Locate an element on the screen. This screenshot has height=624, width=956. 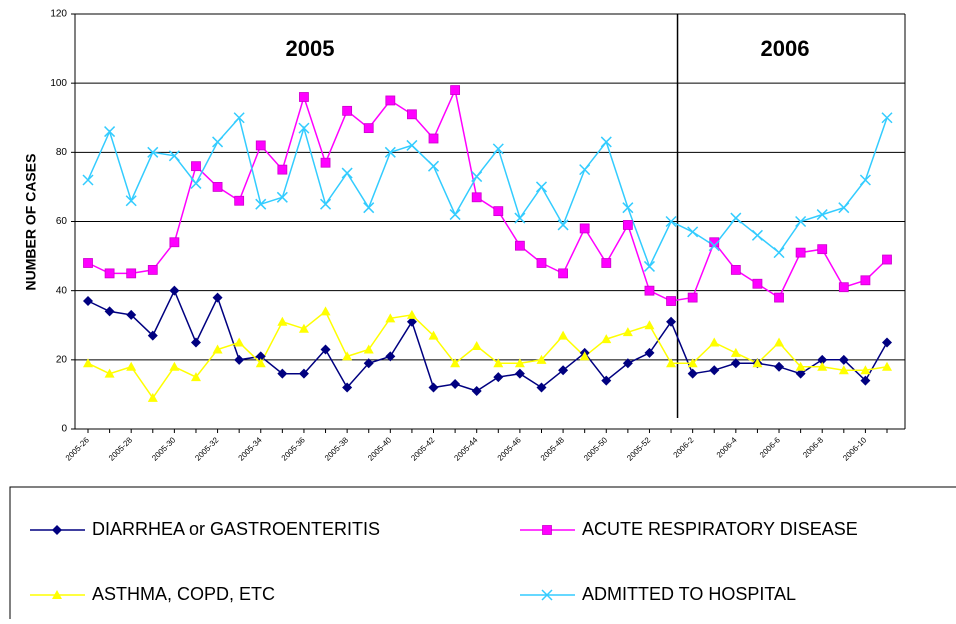
y-tick-label: 60 is located at coordinates (62, 221).